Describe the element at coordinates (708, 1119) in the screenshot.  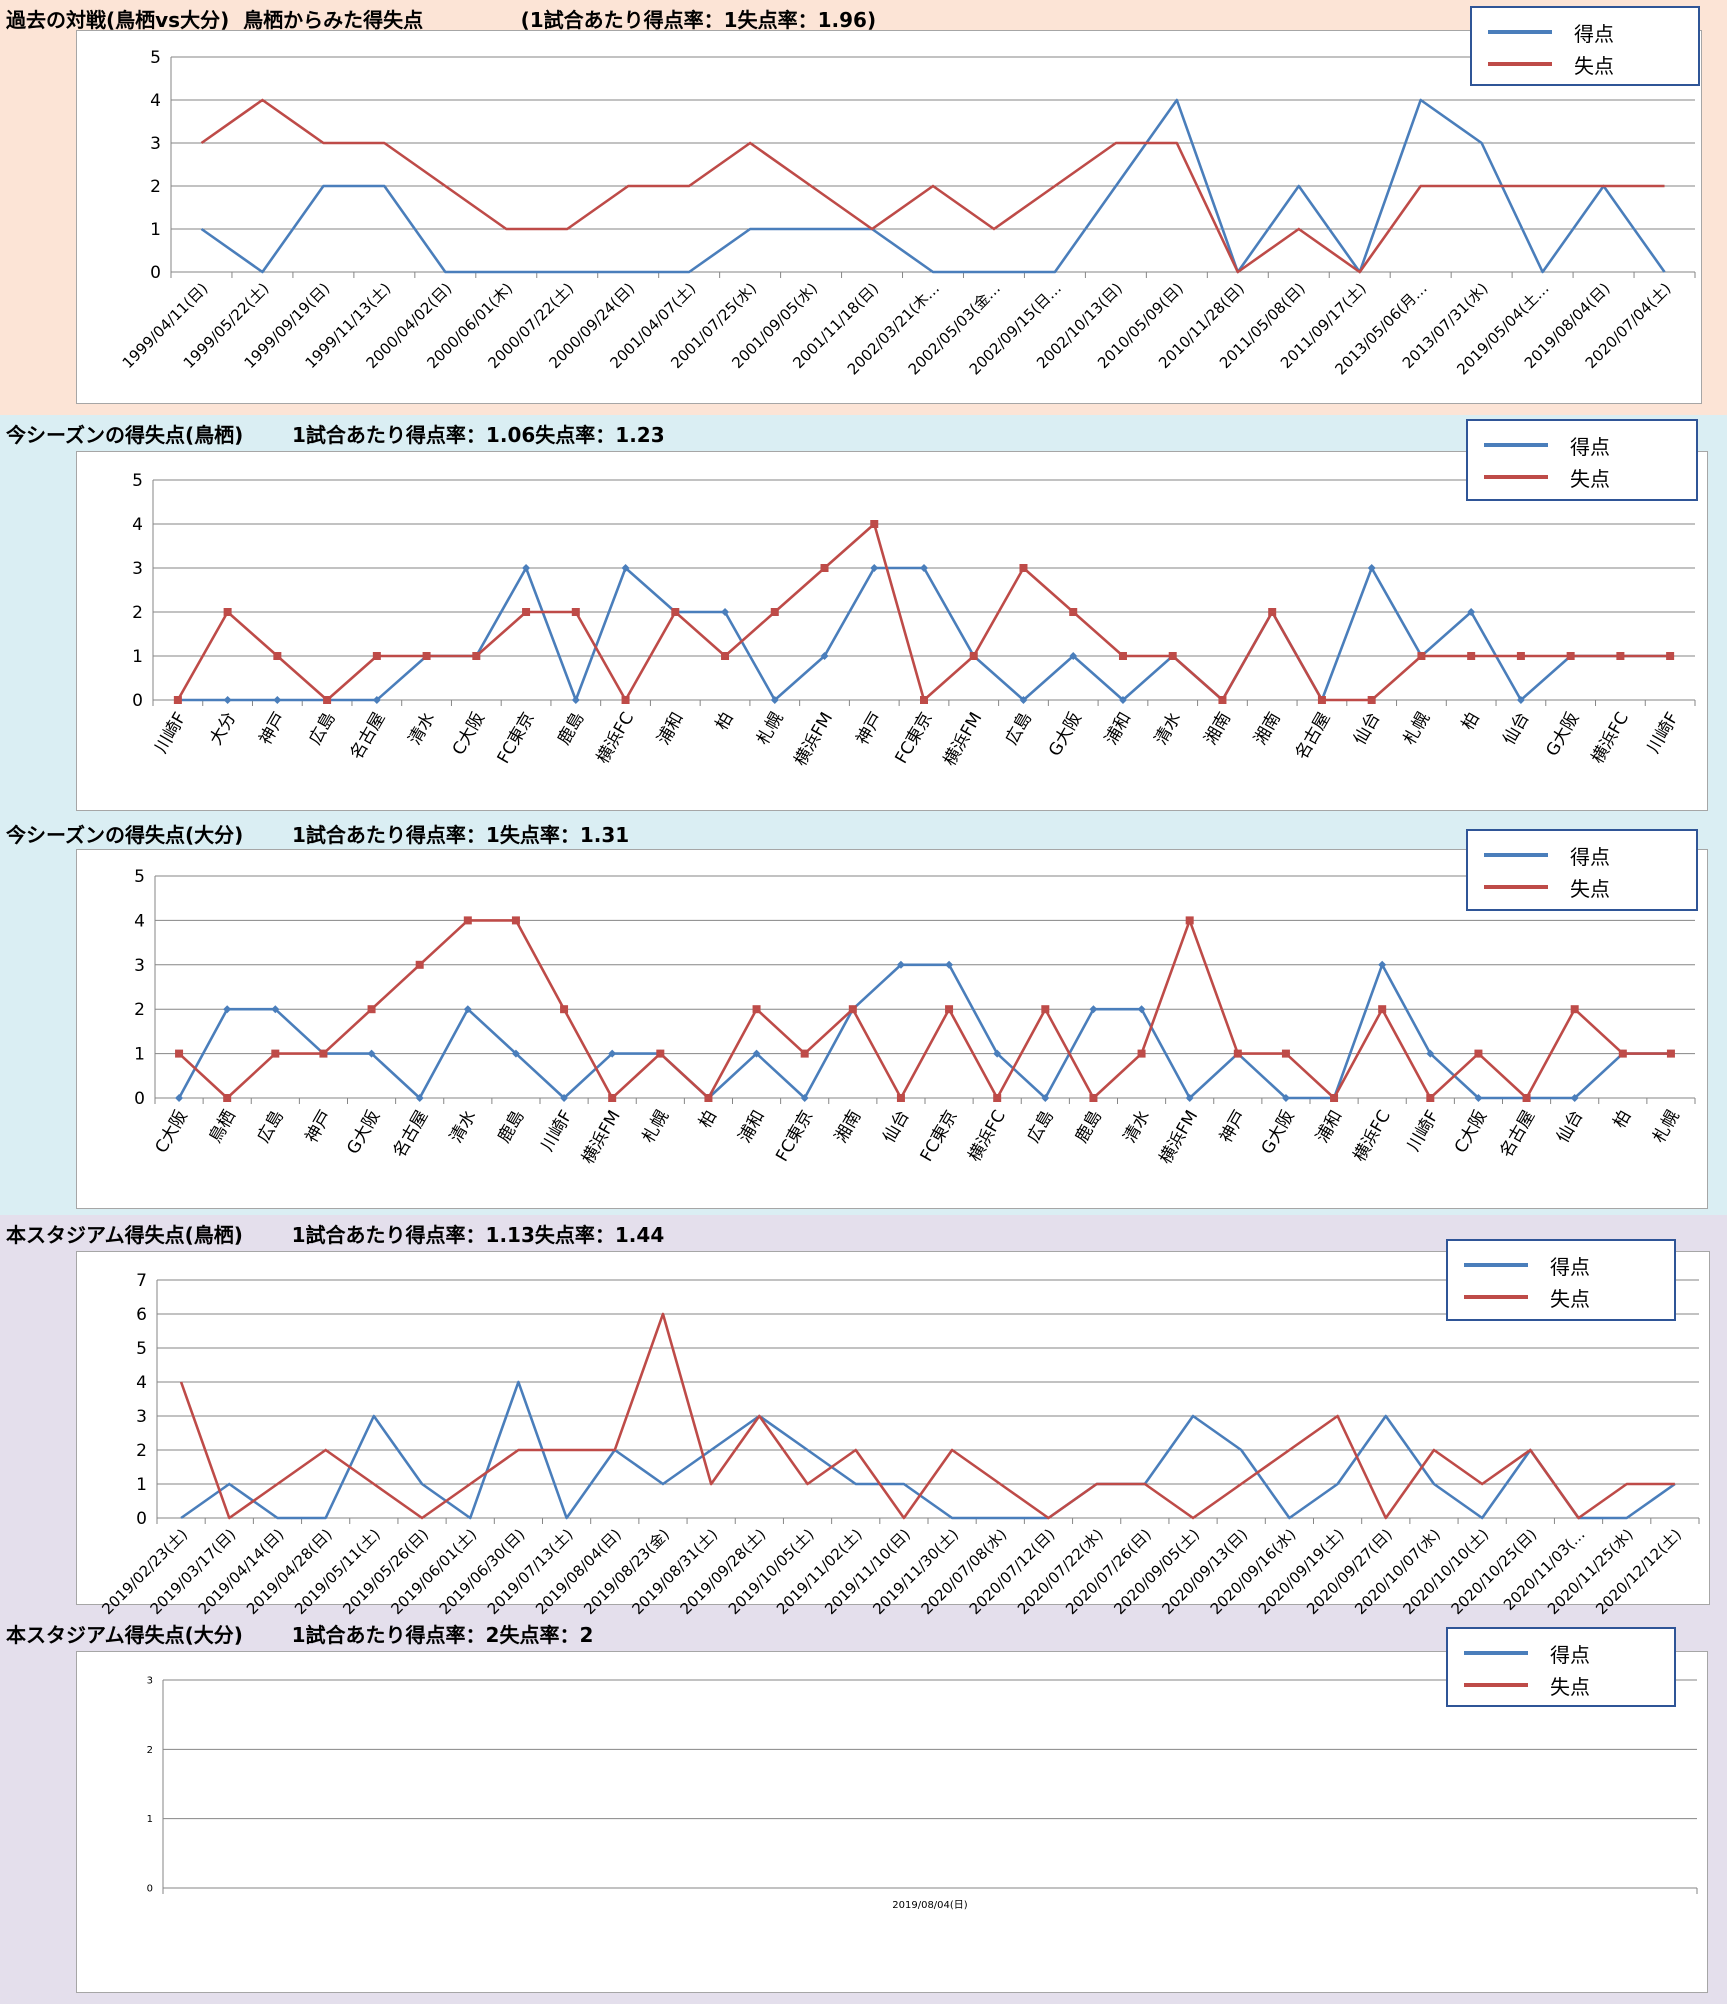
I see `x-category-label: 柏` at that location.